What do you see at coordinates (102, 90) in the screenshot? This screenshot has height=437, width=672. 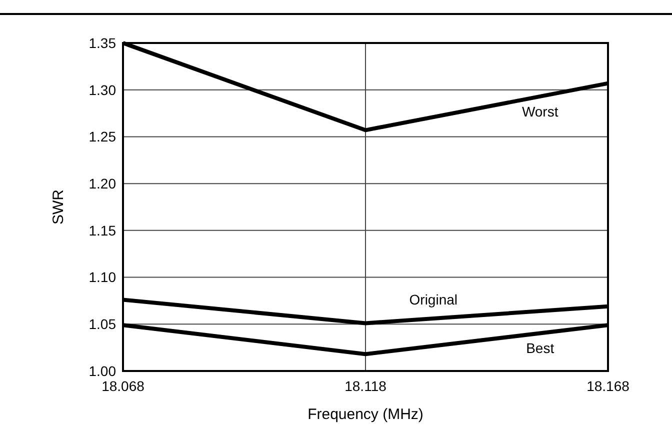 I see `y-tick-label: 1.30` at bounding box center [102, 90].